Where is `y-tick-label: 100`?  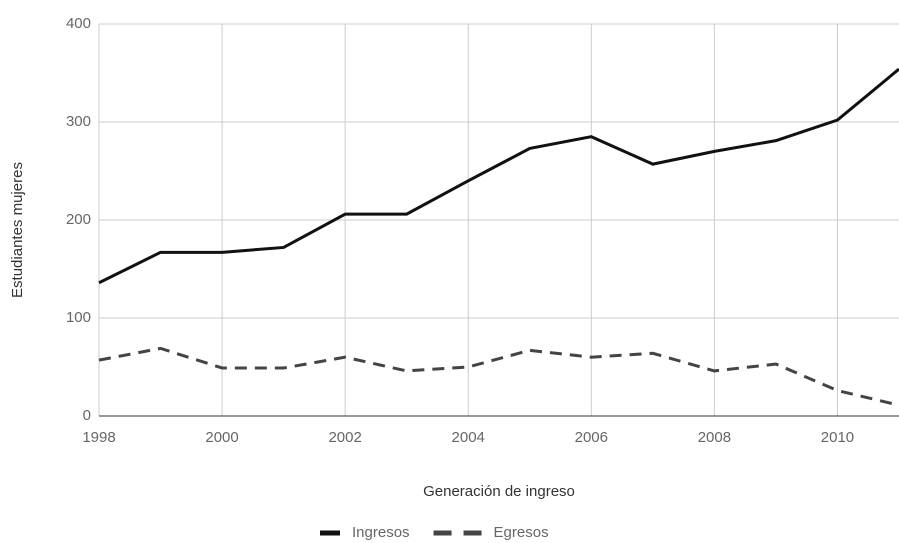 y-tick-label: 100 is located at coordinates (78, 317).